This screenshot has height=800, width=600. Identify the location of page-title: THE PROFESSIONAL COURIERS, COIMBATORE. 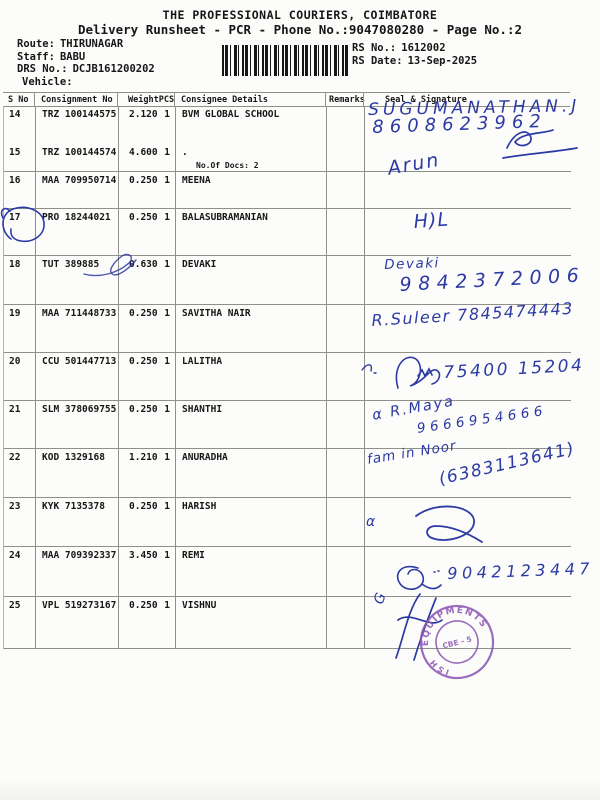
(300, 15).